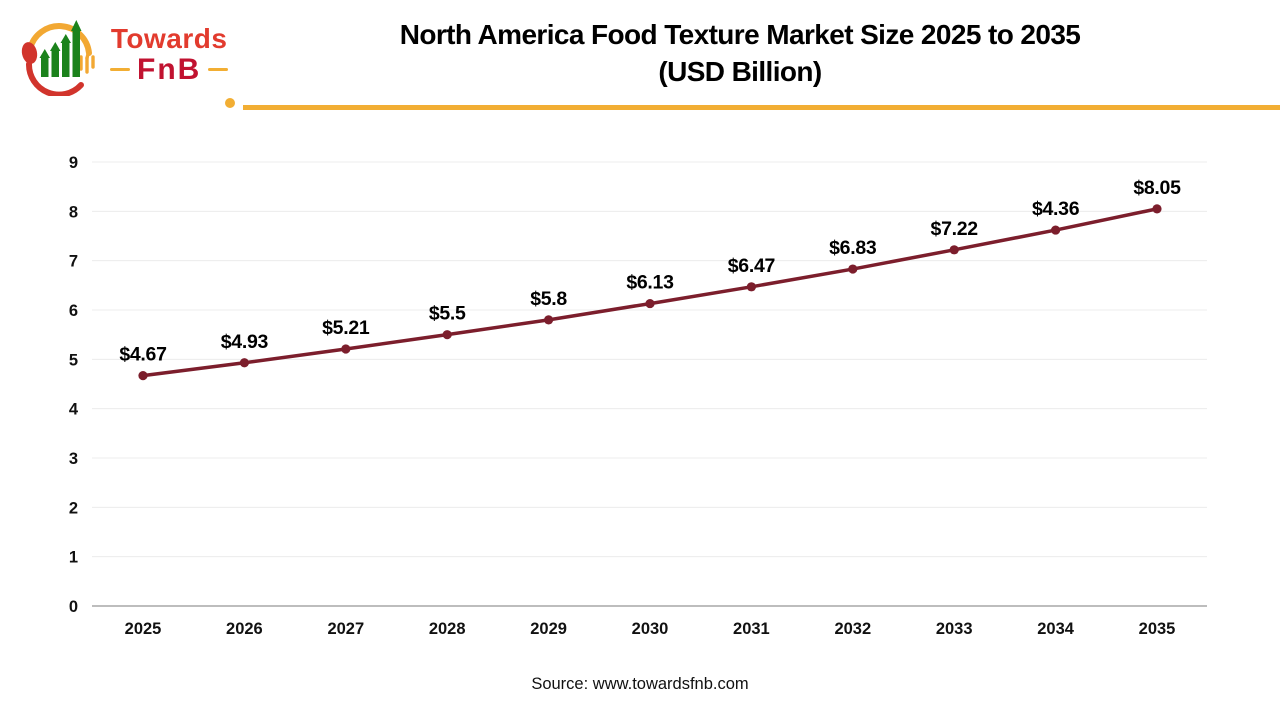 This screenshot has height=720, width=1280. Describe the element at coordinates (73, 212) in the screenshot. I see `y-tick-label: 8` at that location.